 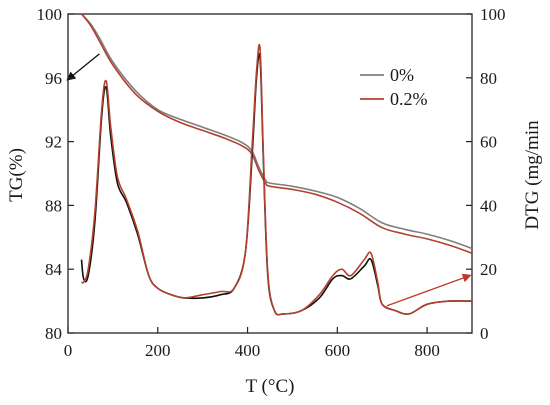 I want to click on x-axis-title: T (°C), so click(x=270, y=386).